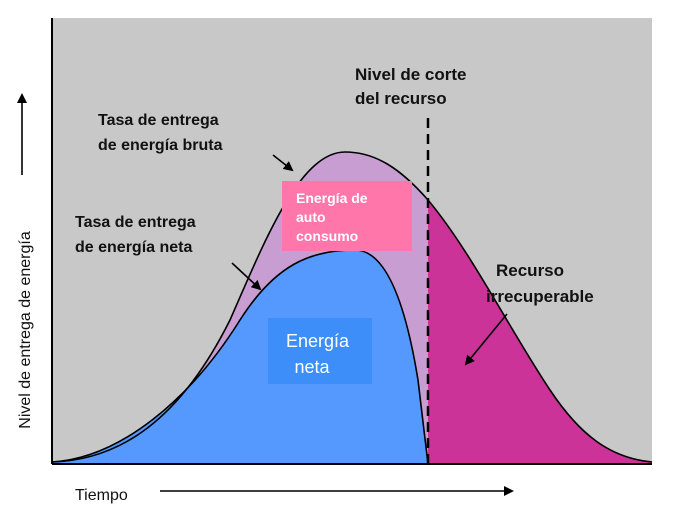 This screenshot has height=520, width=680. Describe the element at coordinates (320, 354) in the screenshot. I see `net-energy-label: Energía neta` at that location.